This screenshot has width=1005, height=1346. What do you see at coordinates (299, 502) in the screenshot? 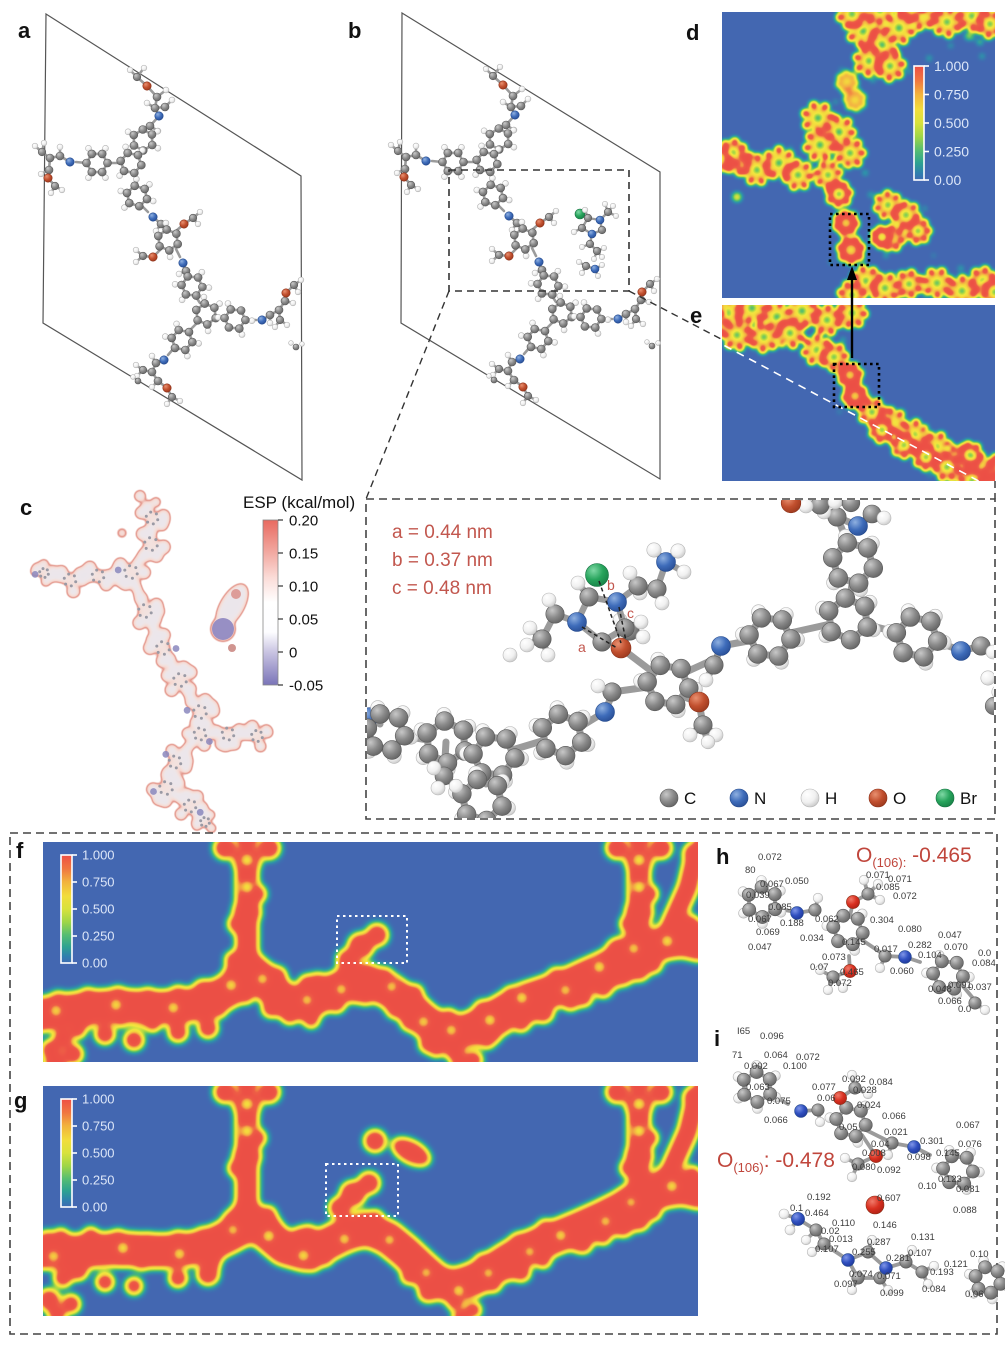
I see `svg-text: ESP (kcal/mol)` at bounding box center [299, 502].